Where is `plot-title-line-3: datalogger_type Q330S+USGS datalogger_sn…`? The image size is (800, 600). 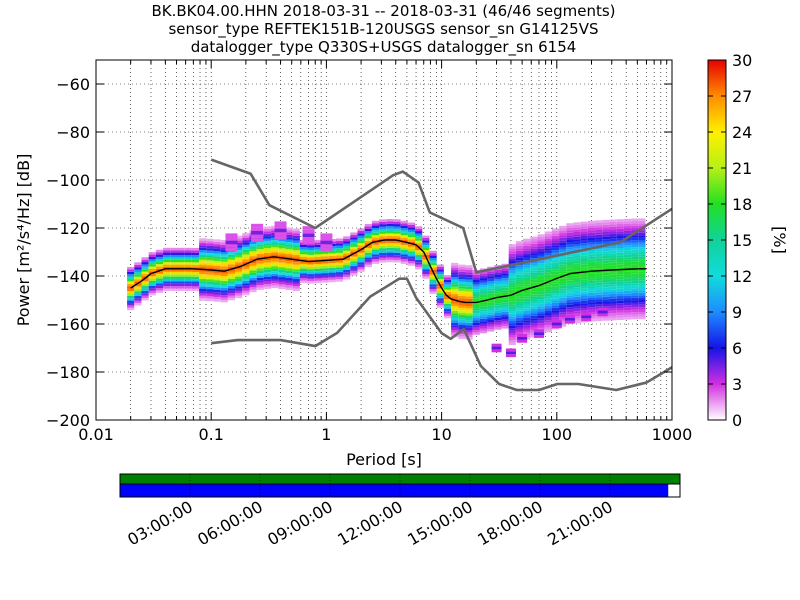
plot-title-line-3: datalogger_type Q330S+USGS datalogger_sn… is located at coordinates (383, 47).